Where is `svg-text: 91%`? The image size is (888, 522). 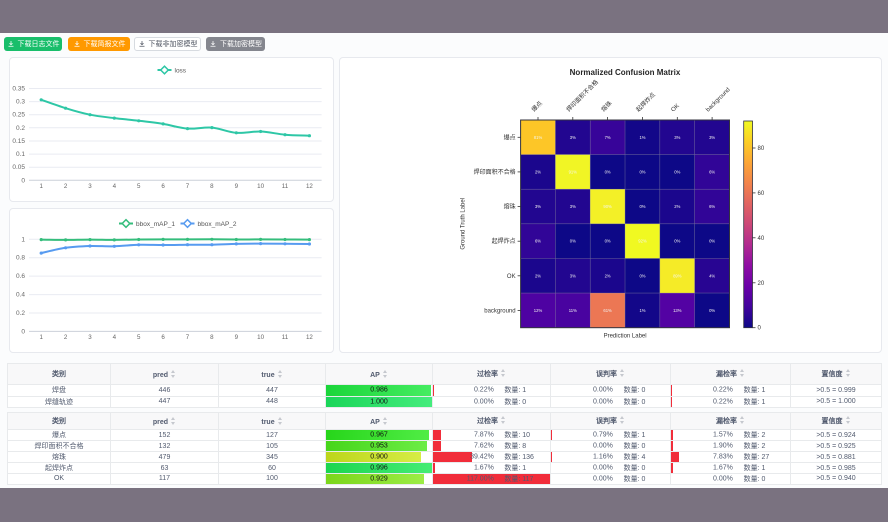 svg-text: 91% is located at coordinates (573, 171).